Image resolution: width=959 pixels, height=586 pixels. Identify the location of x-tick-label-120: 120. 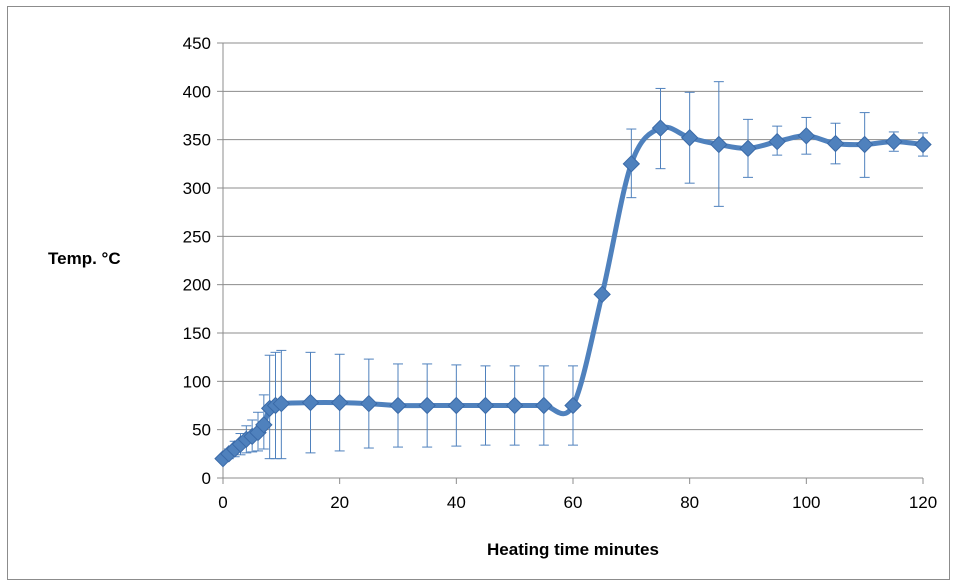
(923, 502).